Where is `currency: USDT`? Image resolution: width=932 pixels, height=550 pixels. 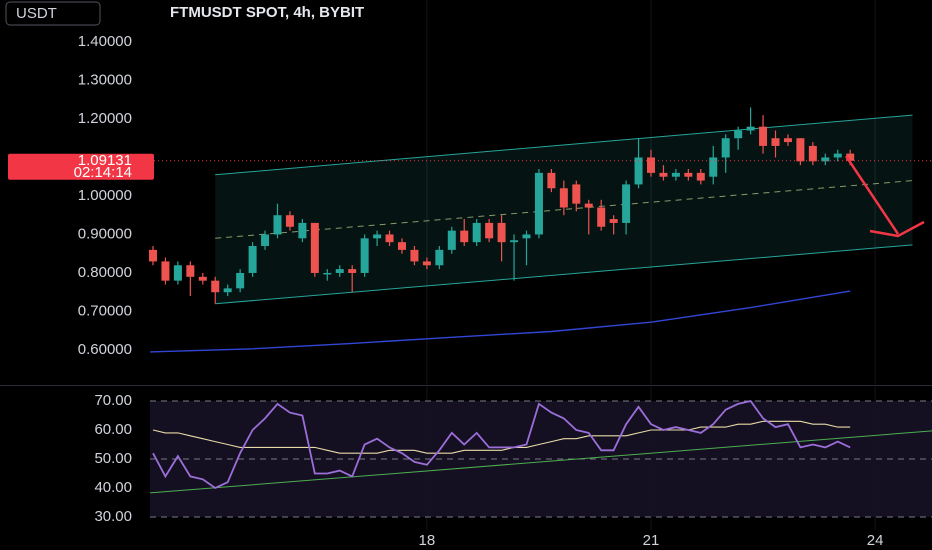 currency: USDT is located at coordinates (36, 13).